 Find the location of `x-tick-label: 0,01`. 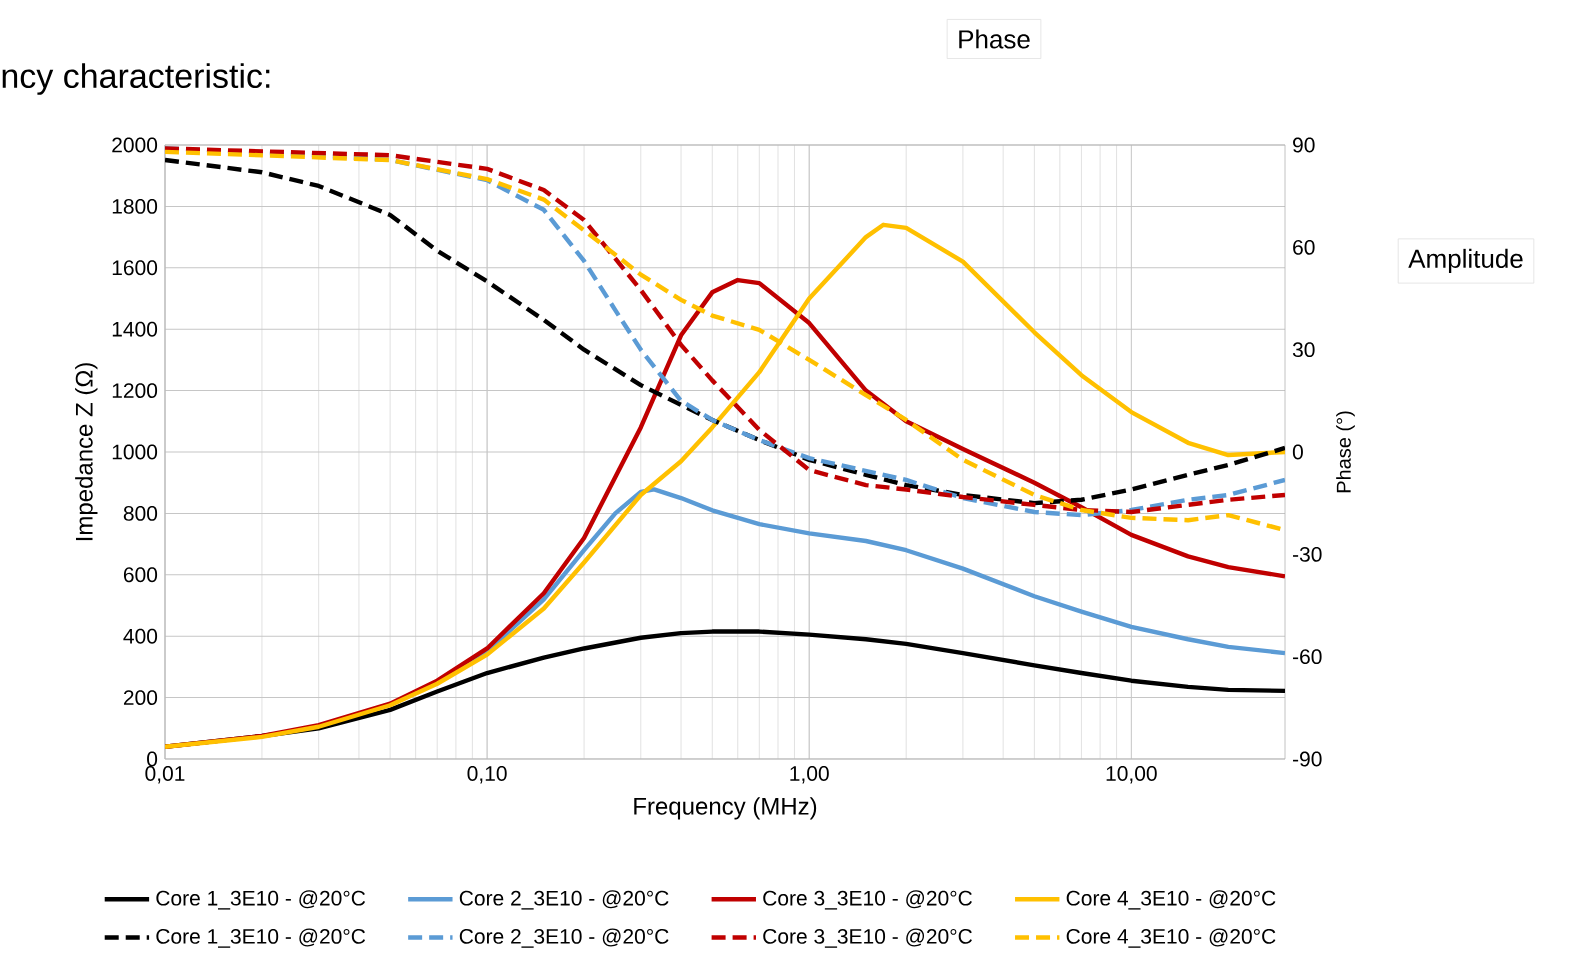

x-tick-label: 0,01 is located at coordinates (165, 775).